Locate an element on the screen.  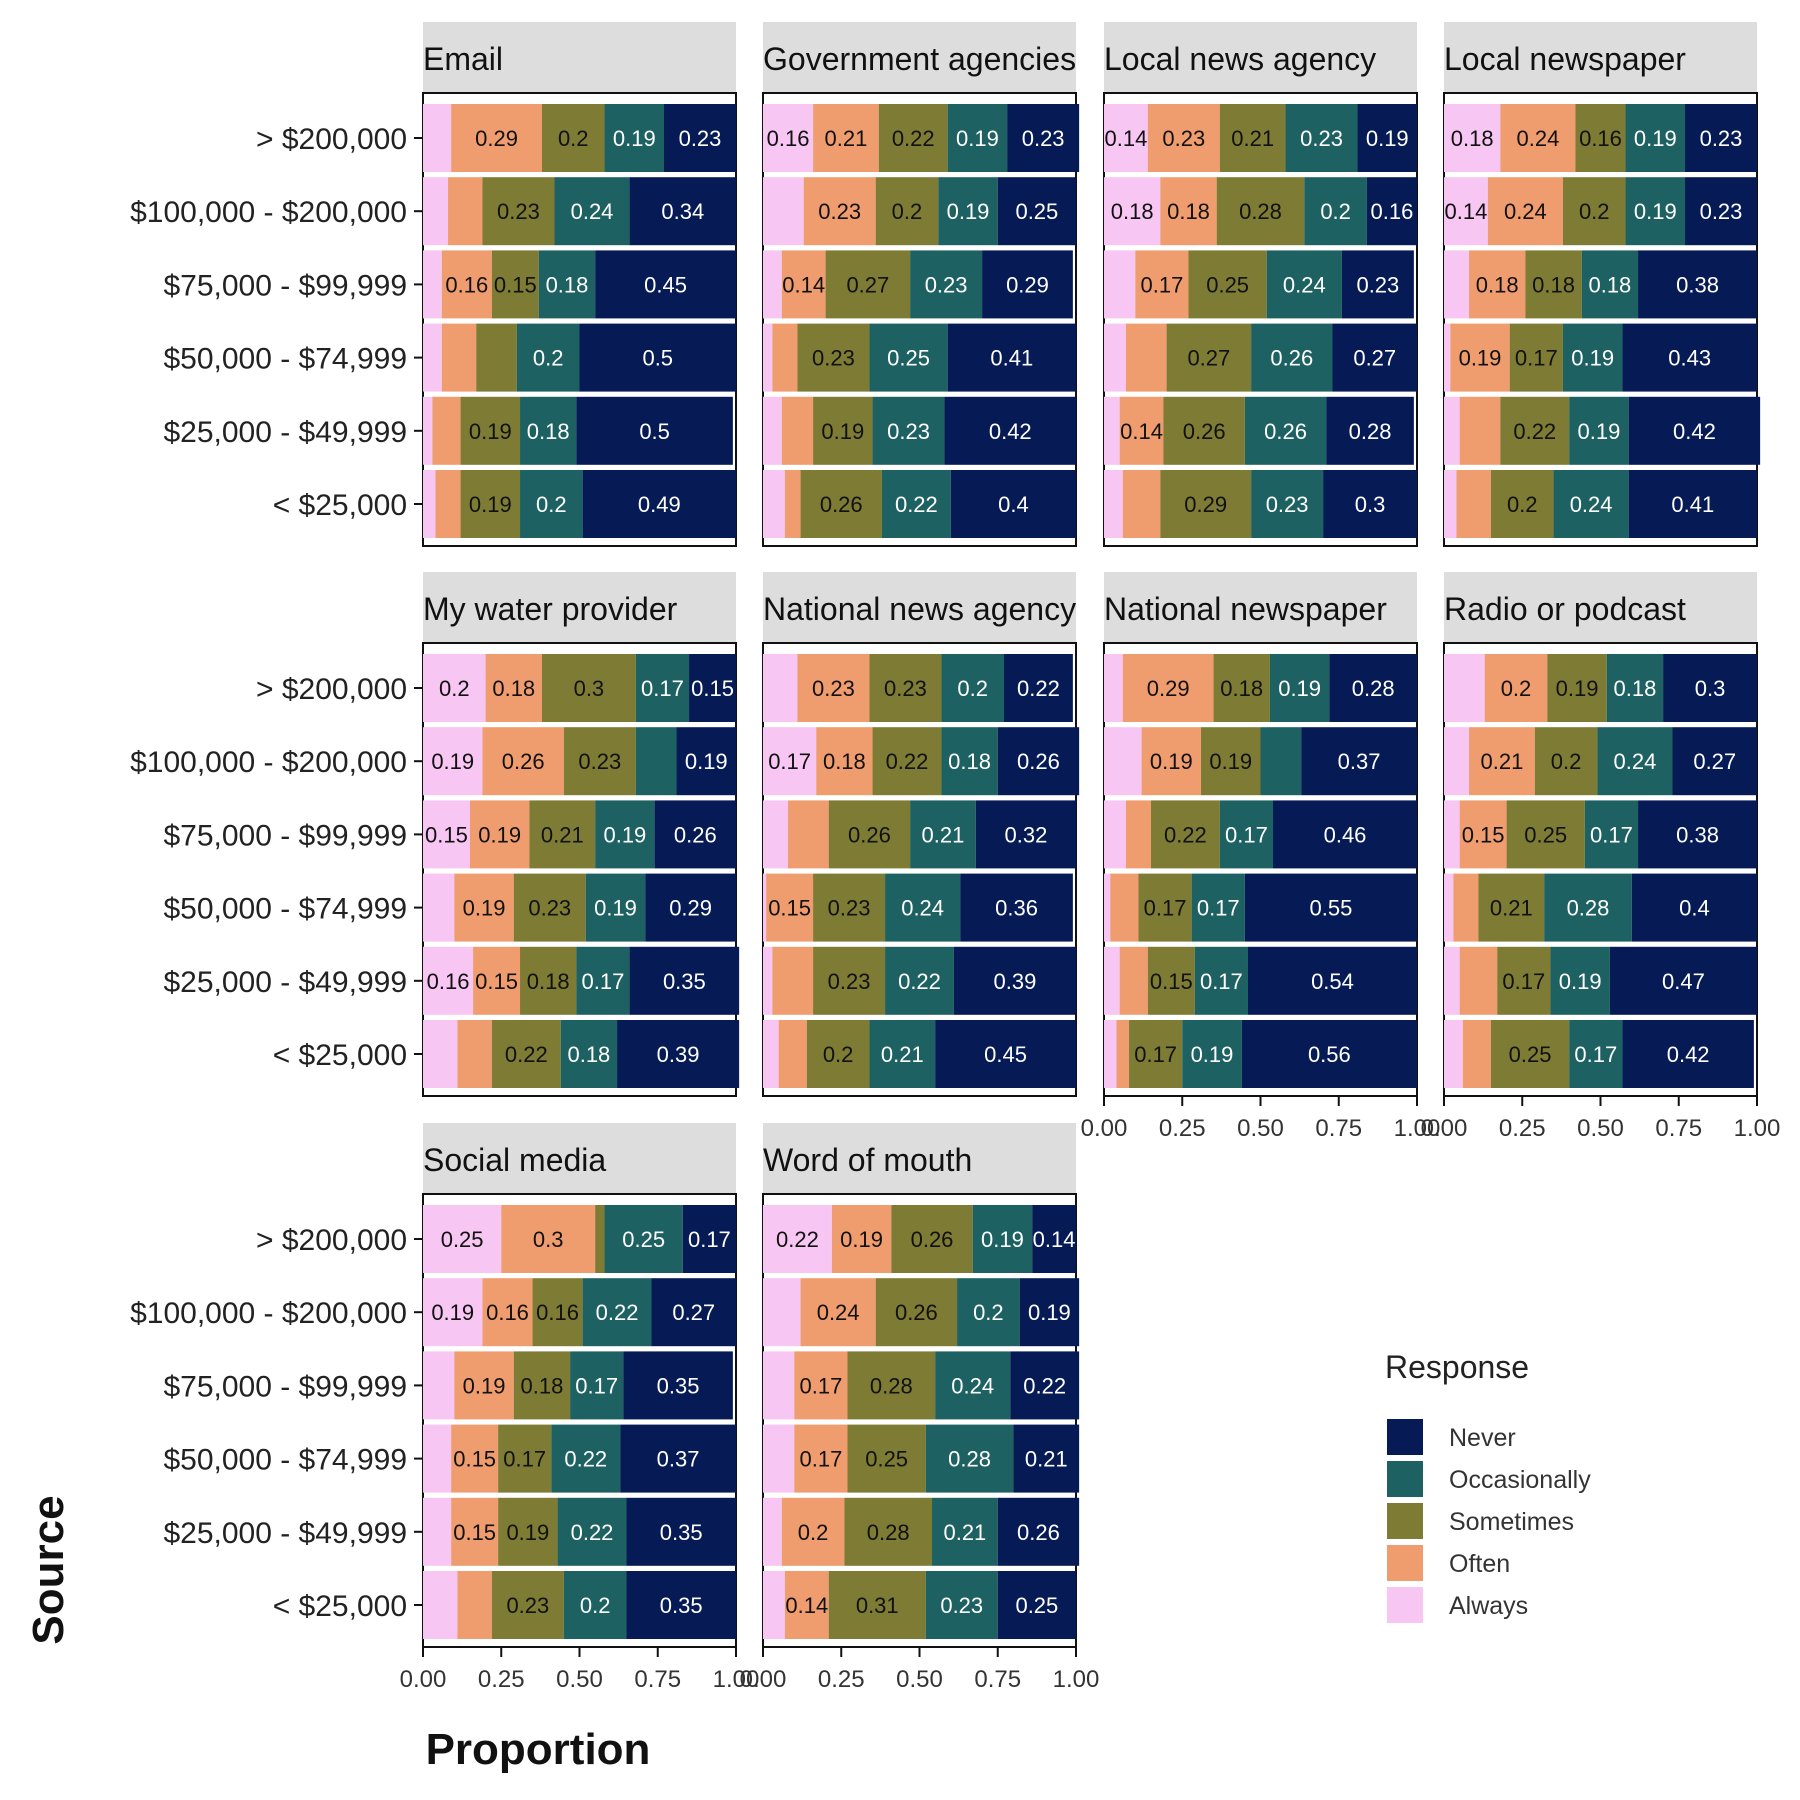
data-label: 0.32 is located at coordinates (1026, 834).